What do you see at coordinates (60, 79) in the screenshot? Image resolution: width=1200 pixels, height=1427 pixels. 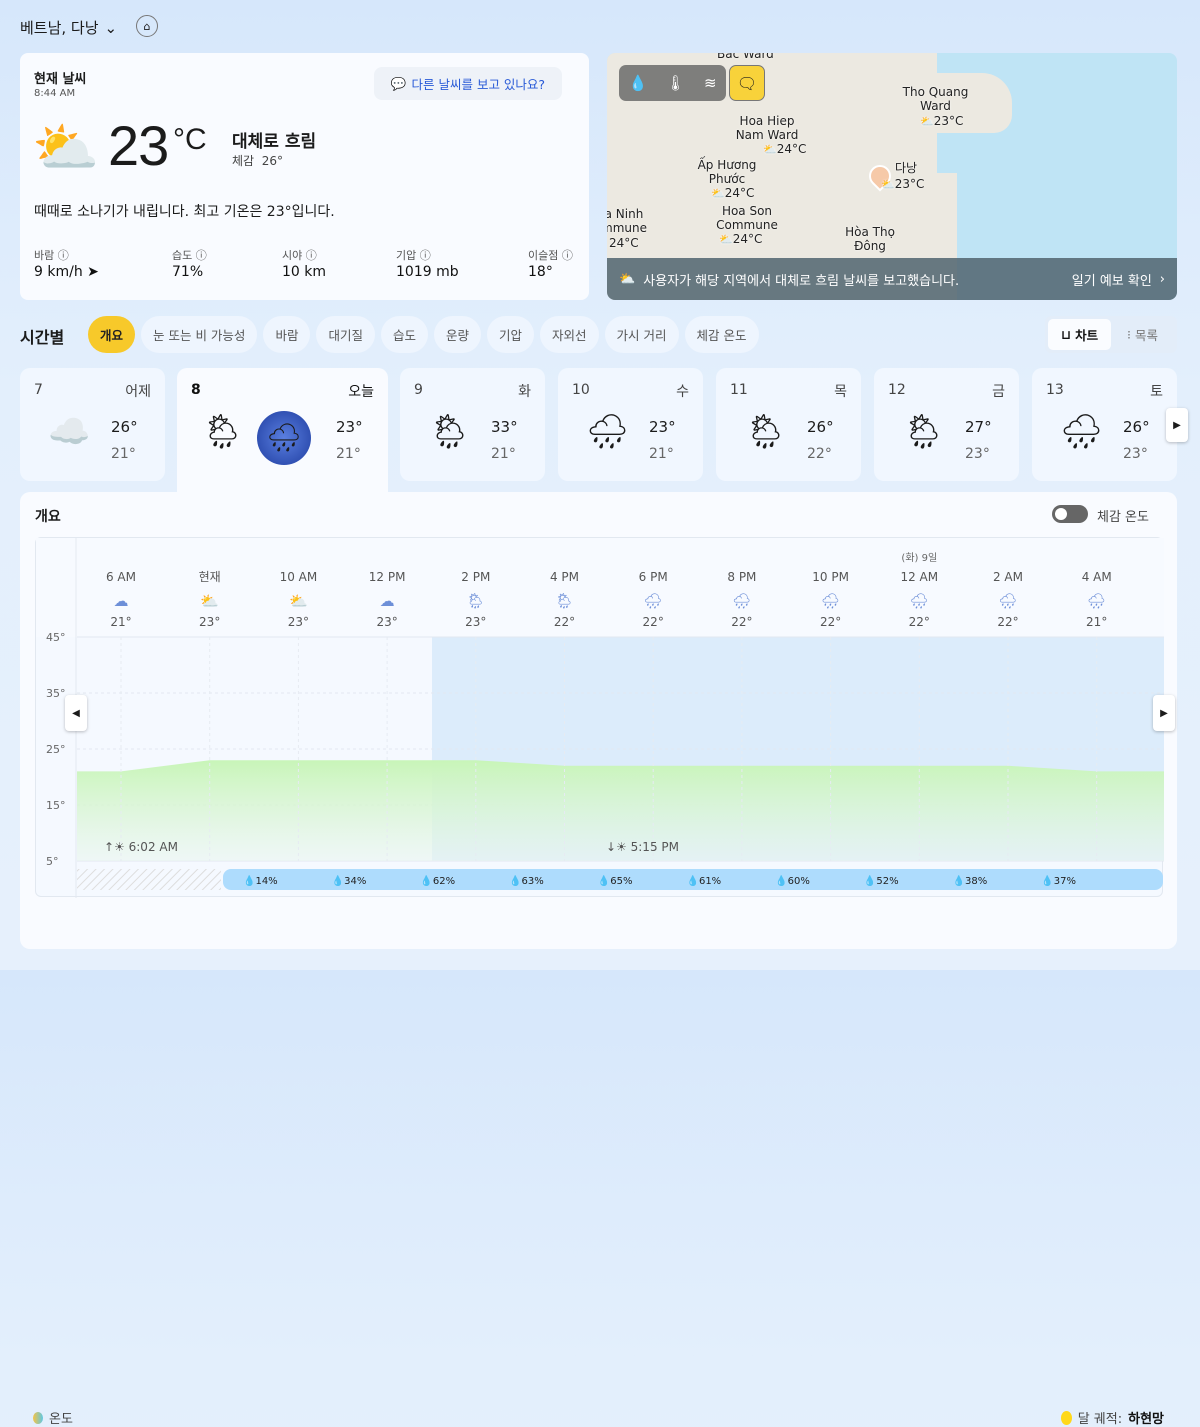 I see `current-title: 현재 날씨` at bounding box center [60, 79].